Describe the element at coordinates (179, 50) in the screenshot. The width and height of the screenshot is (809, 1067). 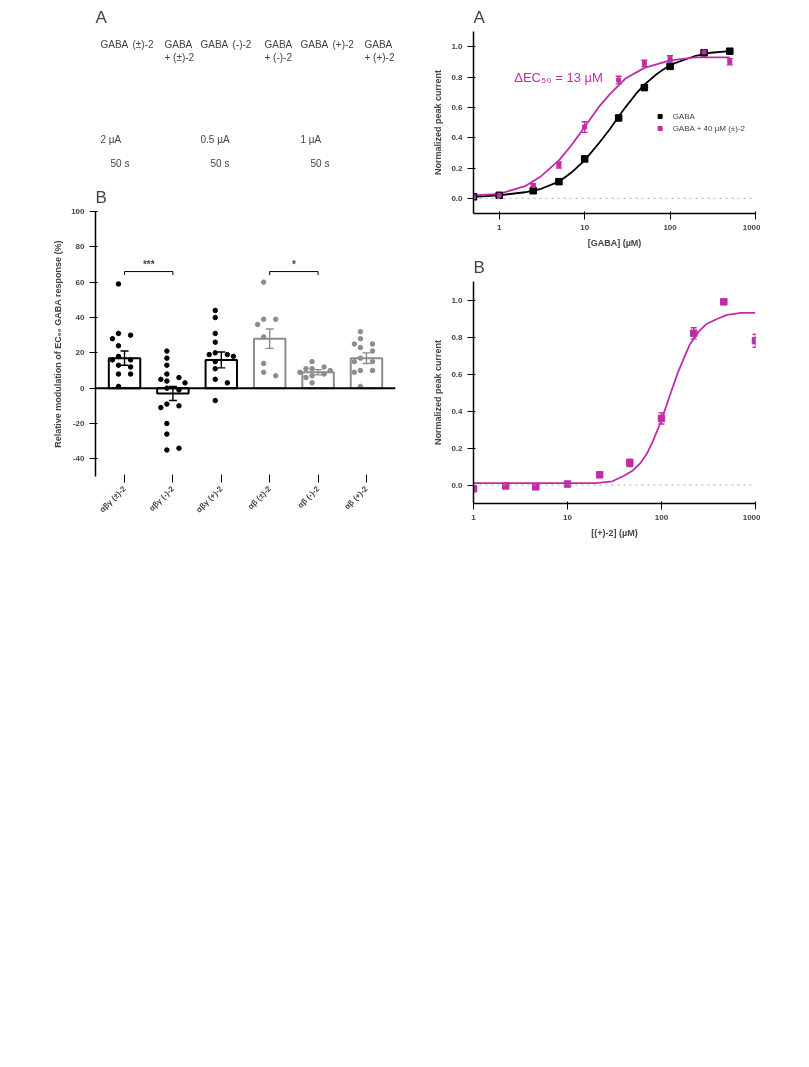
I see `text: GABA + (±)-2` at that location.